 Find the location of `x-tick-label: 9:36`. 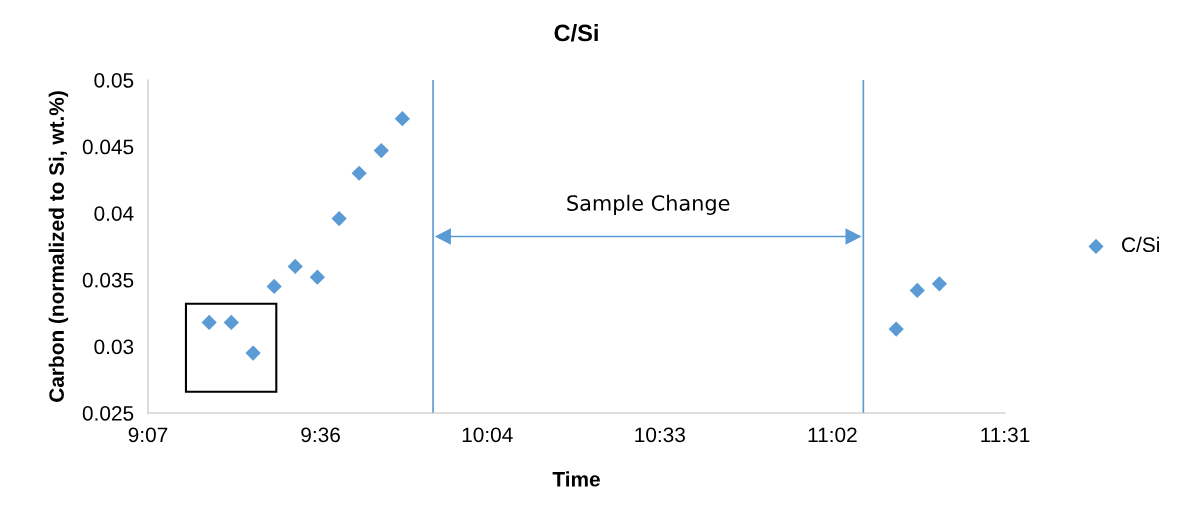

x-tick-label: 9:36 is located at coordinates (320, 435).